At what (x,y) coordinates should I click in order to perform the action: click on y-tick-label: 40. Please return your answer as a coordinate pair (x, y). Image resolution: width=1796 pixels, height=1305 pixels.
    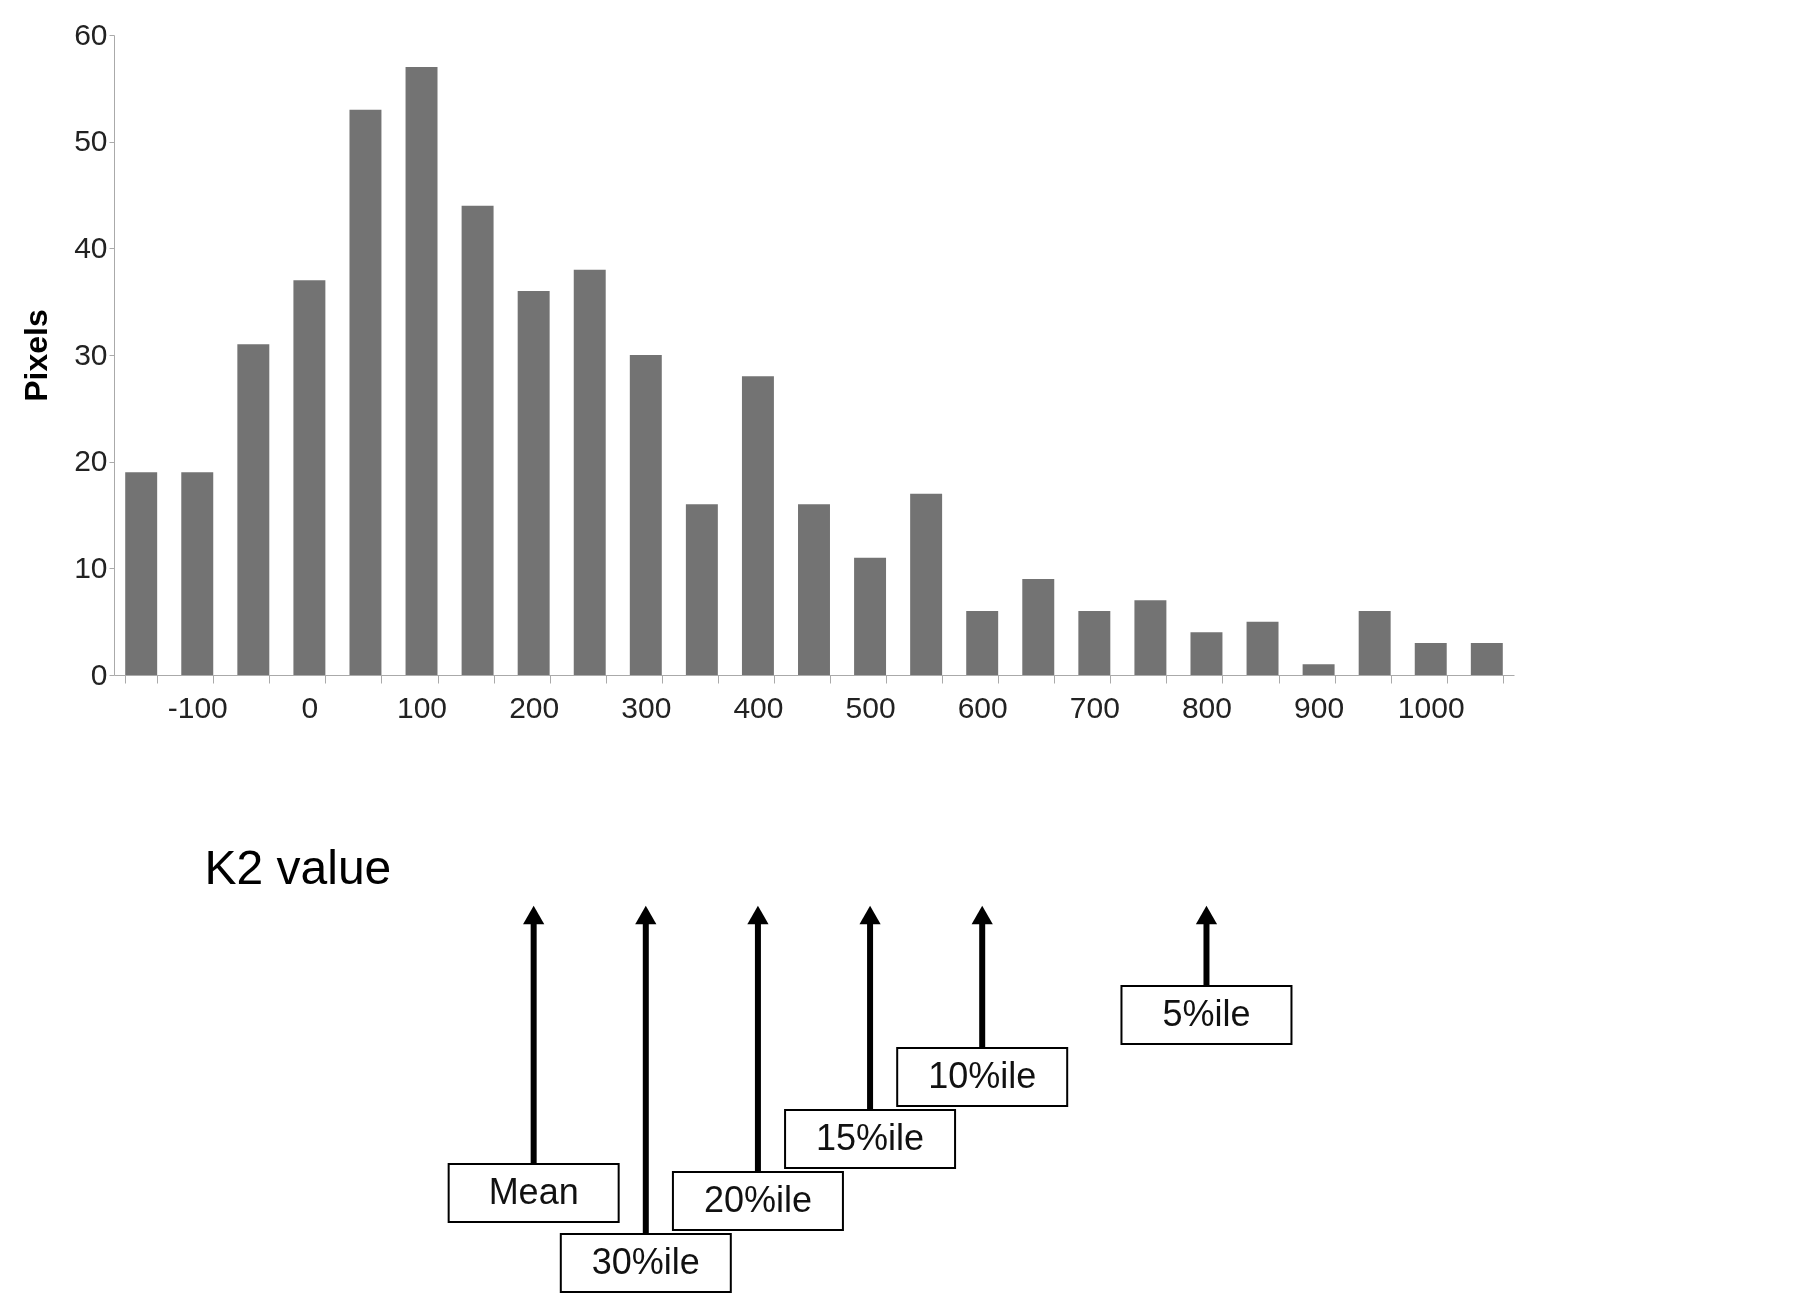
    Looking at the image, I should click on (91, 247).